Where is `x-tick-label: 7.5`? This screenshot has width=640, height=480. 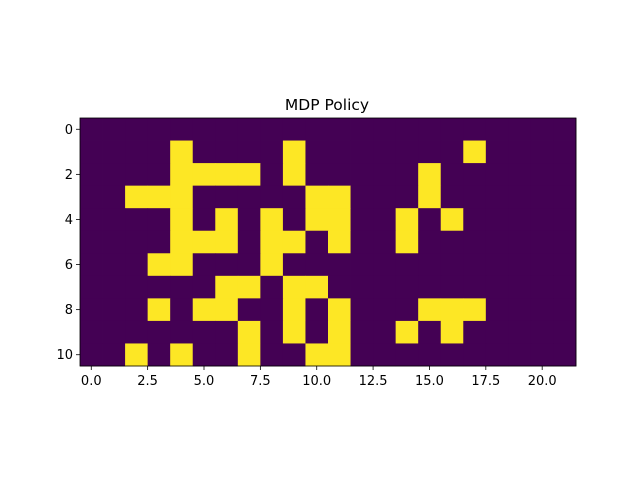
x-tick-label: 7.5 is located at coordinates (260, 381).